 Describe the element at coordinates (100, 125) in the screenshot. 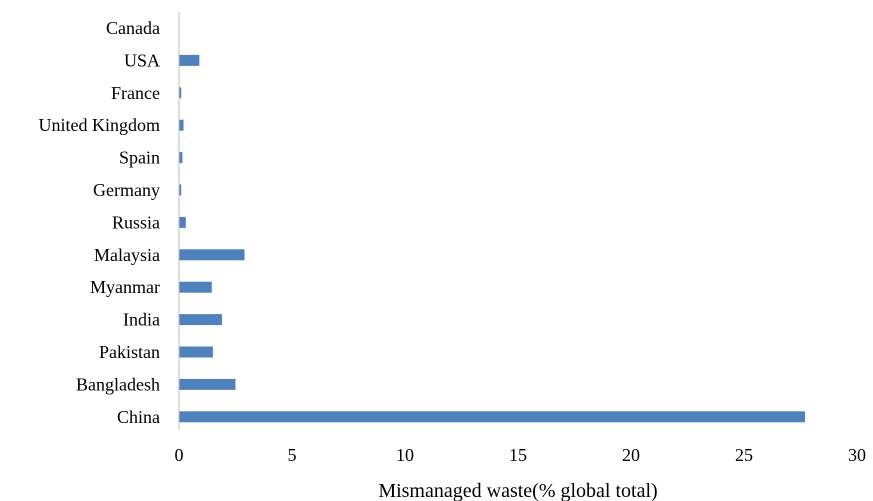

I see `category-label-united-kingdom: United Kingdom` at that location.